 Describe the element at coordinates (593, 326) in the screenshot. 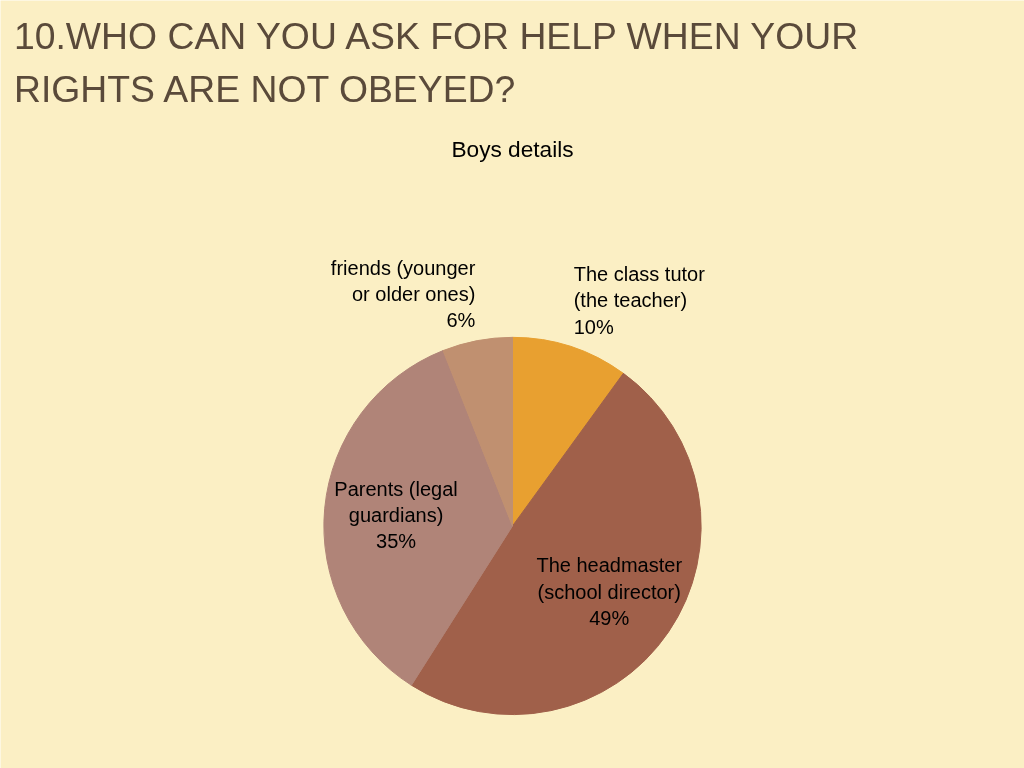

I see `data-label: 10%` at that location.